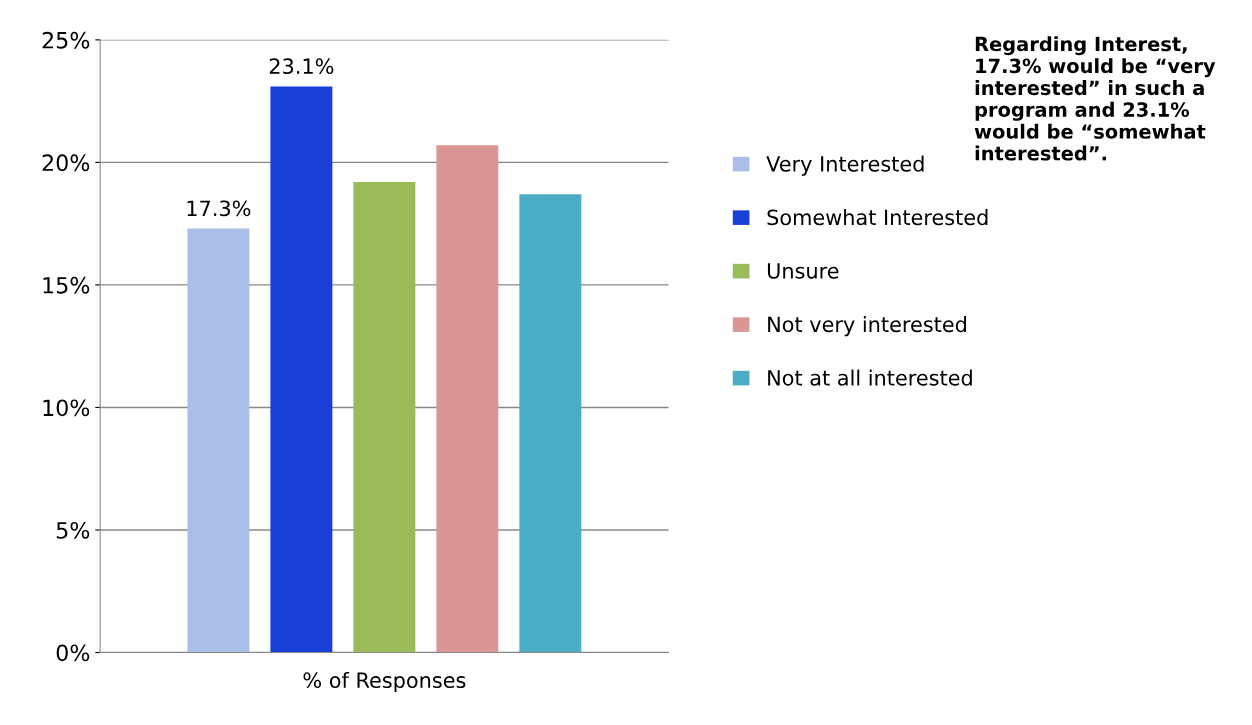 The height and width of the screenshot is (725, 1252). What do you see at coordinates (803, 271) in the screenshot?
I see `legend-label: Unsure` at bounding box center [803, 271].